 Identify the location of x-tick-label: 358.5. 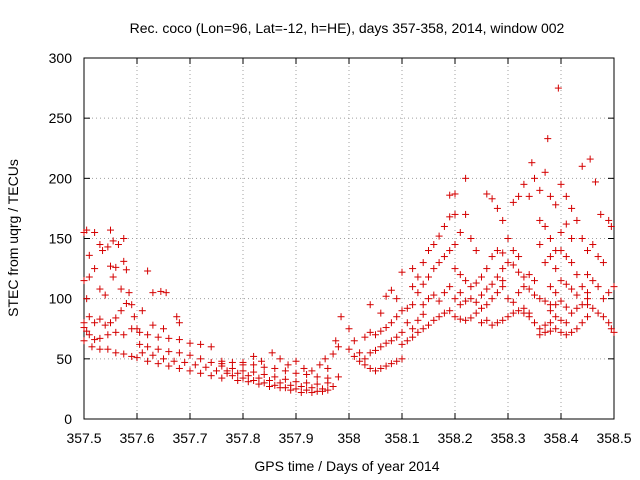
(613, 438).